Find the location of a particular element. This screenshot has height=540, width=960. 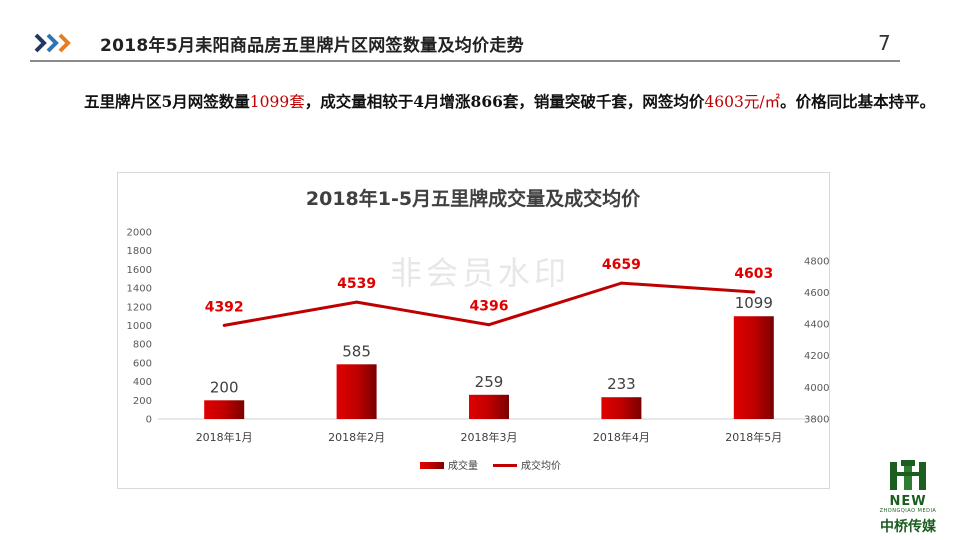

y-left-tick-label: 600 is located at coordinates (142, 363).